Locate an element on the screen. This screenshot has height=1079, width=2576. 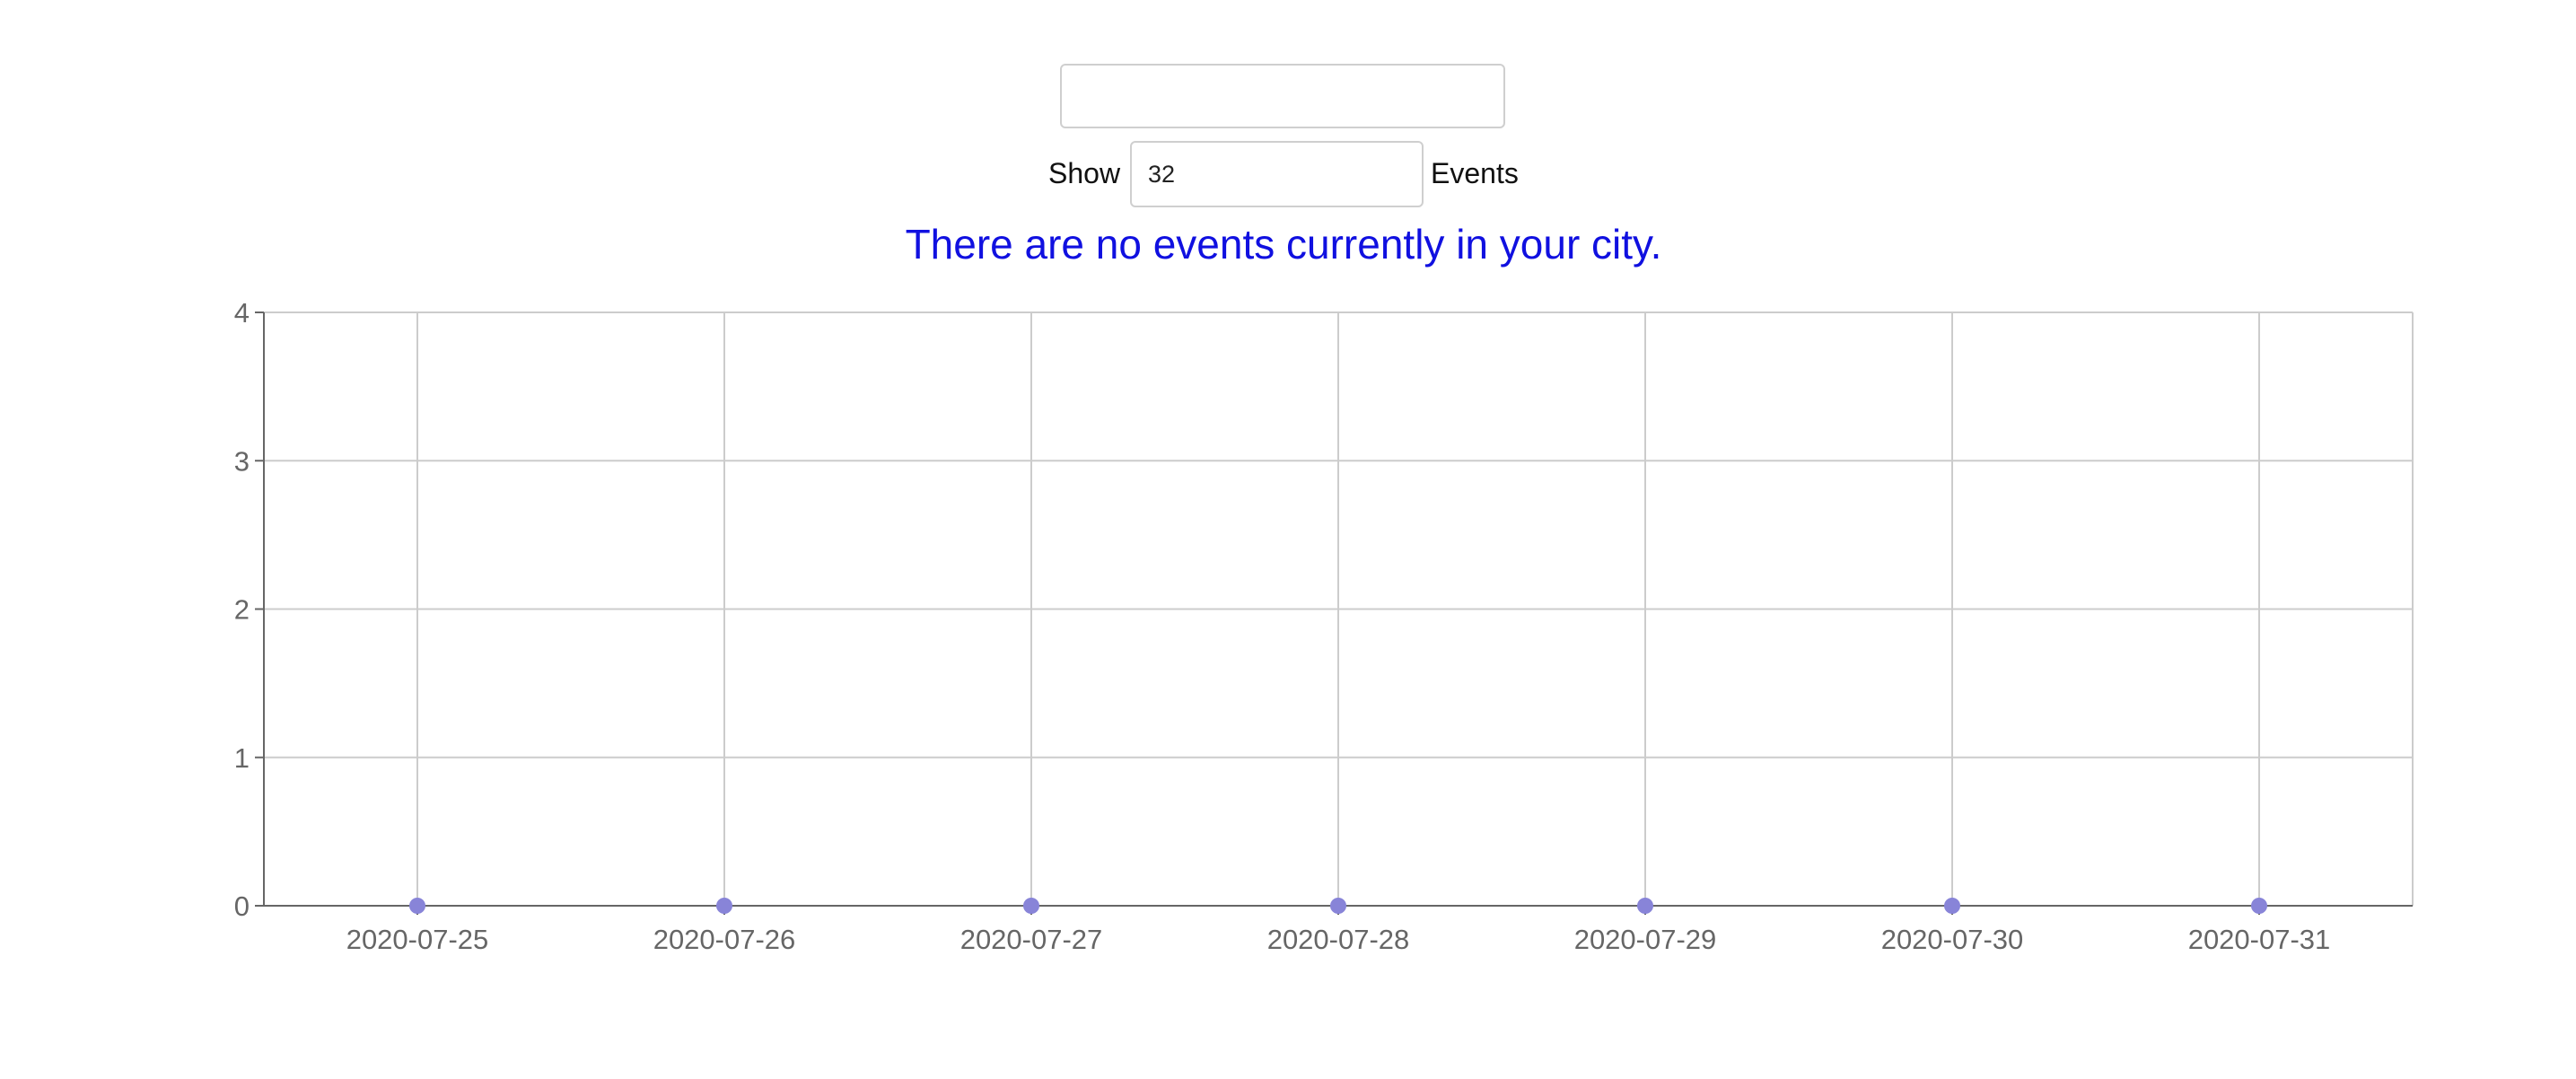
x-tick-label: 2020-07-30 is located at coordinates (1952, 939).